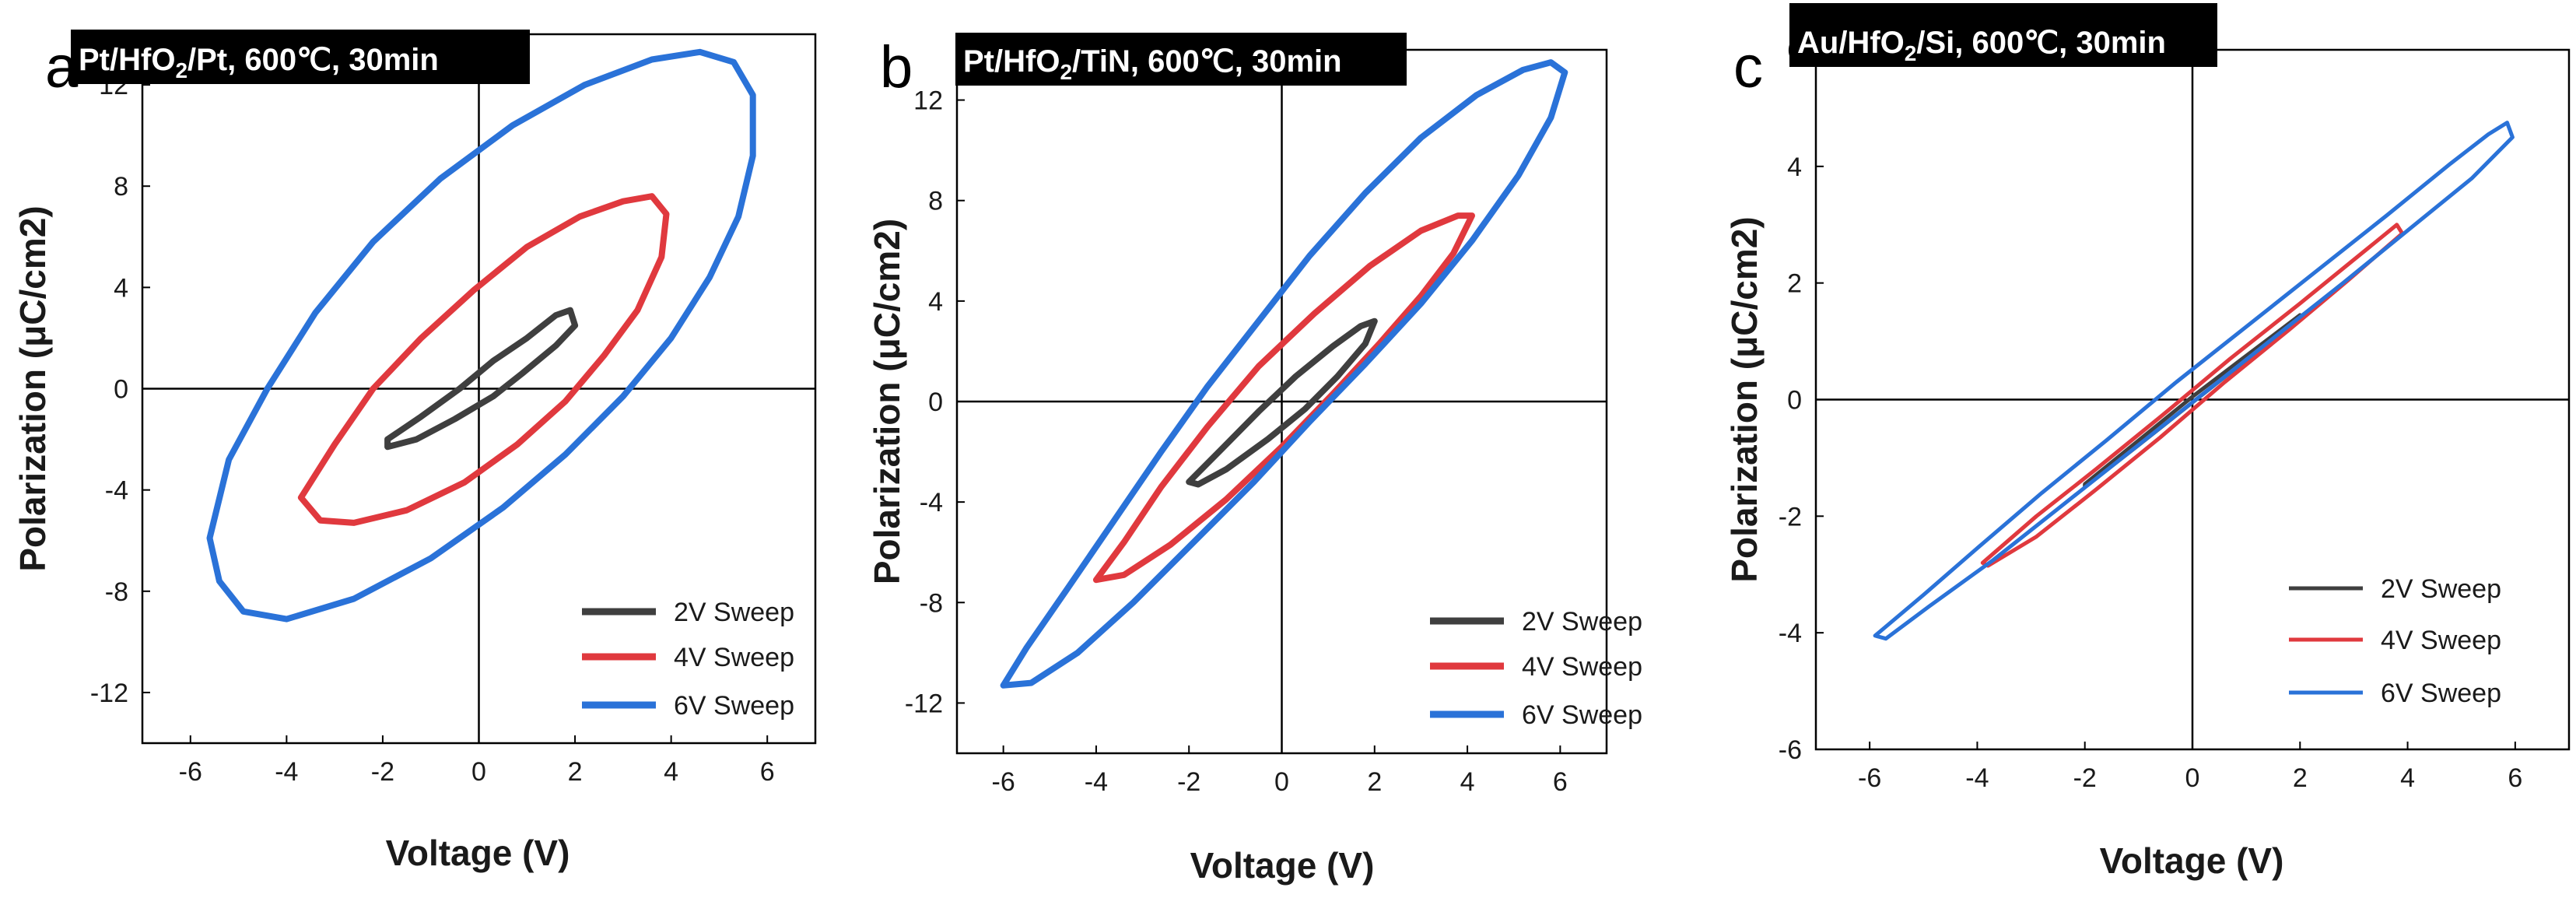 Image resolution: width=2576 pixels, height=898 pixels. I want to click on panel-letter: a, so click(62, 67).